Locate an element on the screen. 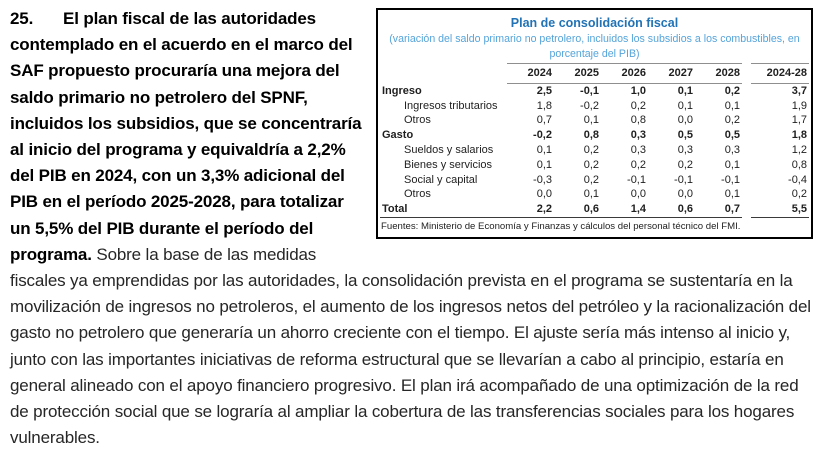 This screenshot has width=819, height=461. column-header: 2026 is located at coordinates (624, 73).